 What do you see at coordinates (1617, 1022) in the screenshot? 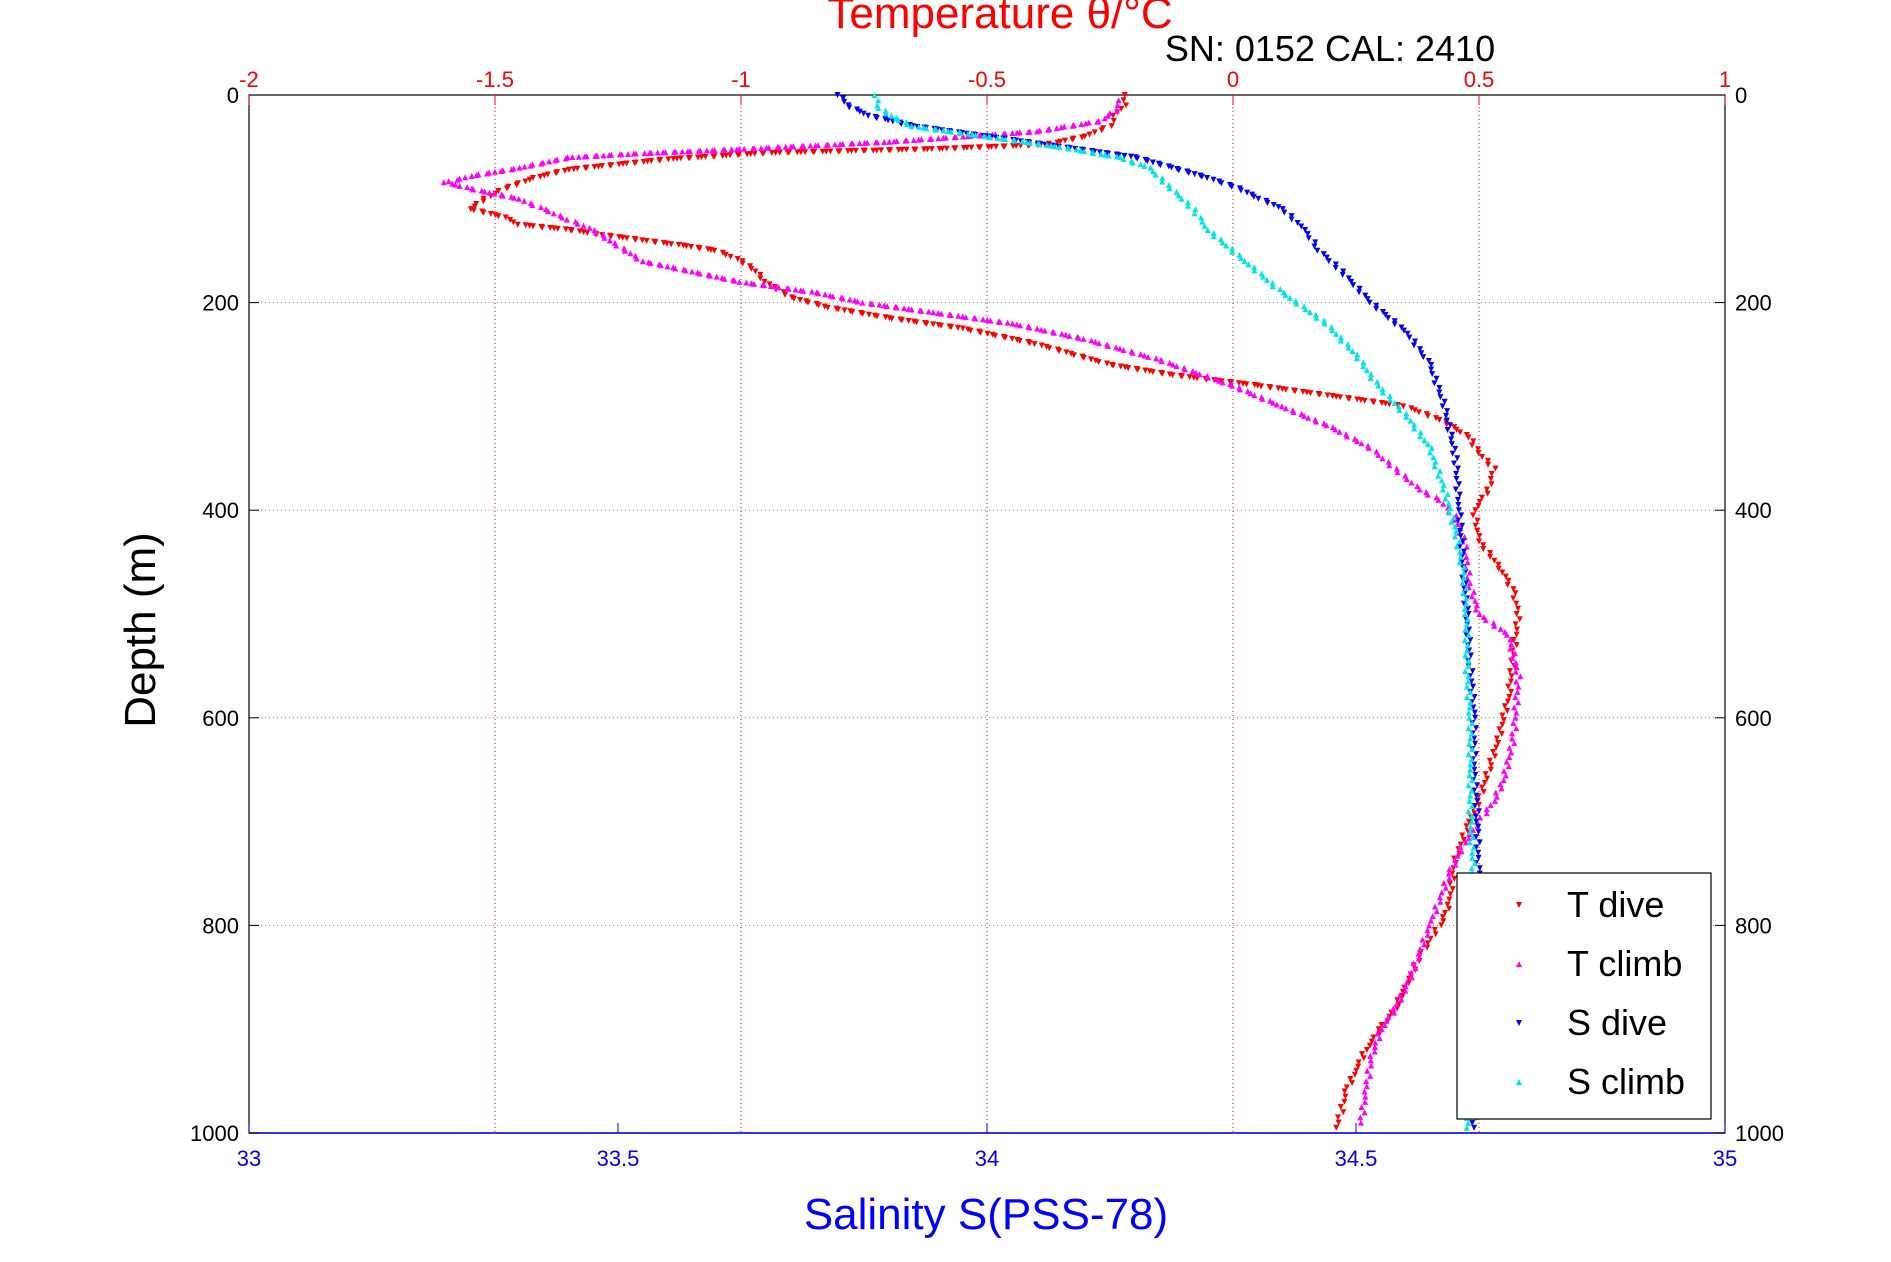
I see `legend-label-s-dive: S dive` at bounding box center [1617, 1022].